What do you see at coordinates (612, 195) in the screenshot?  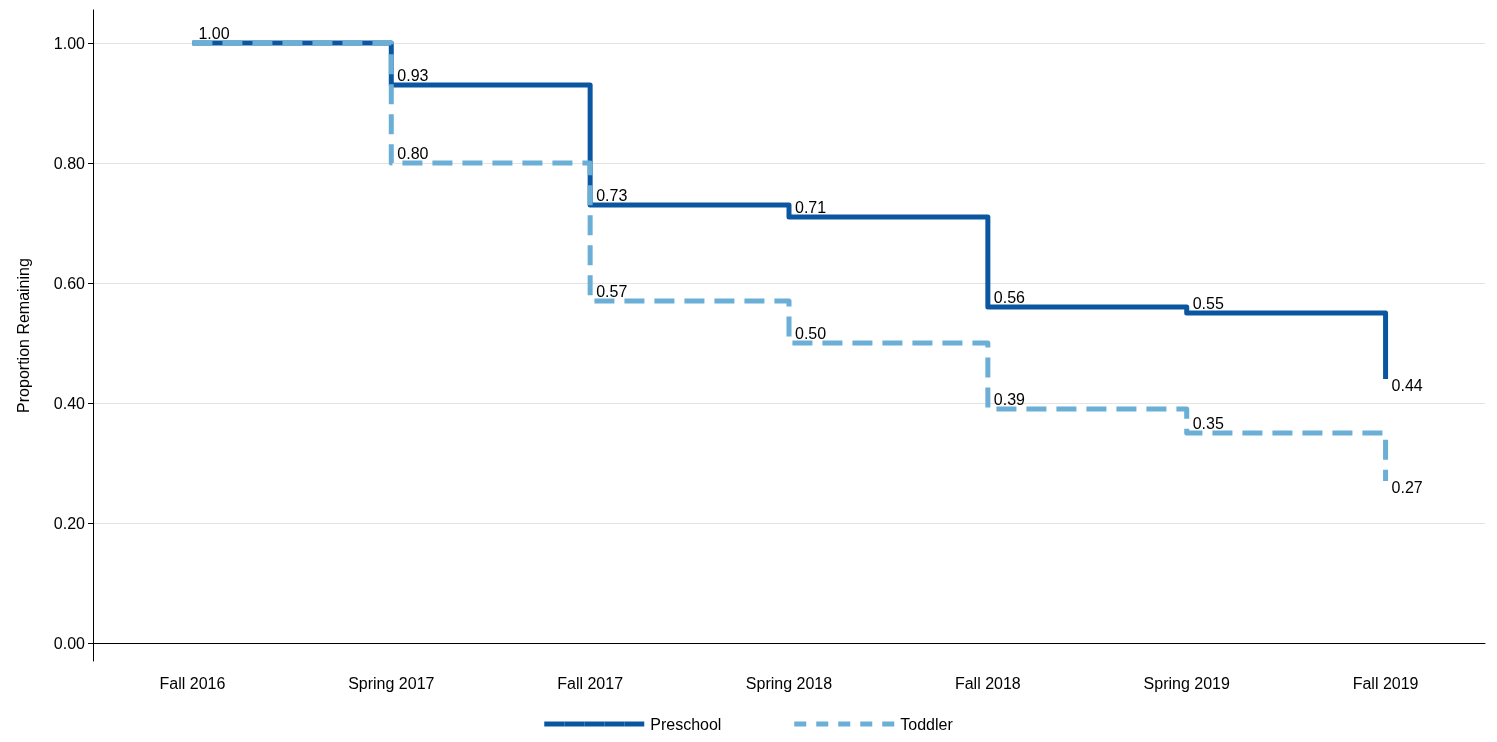 I see `data-label: 0.73` at bounding box center [612, 195].